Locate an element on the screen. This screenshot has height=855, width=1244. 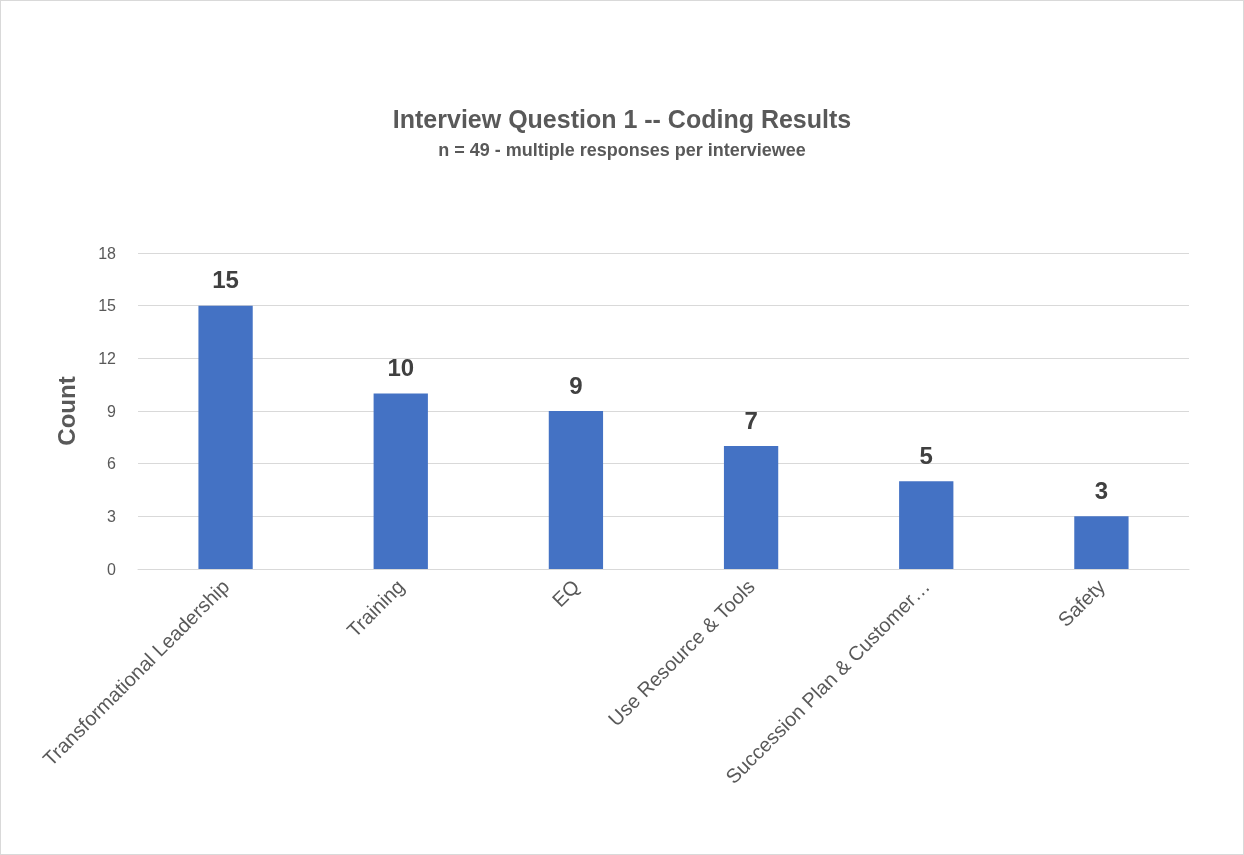
data-label: 15 is located at coordinates (225, 280).